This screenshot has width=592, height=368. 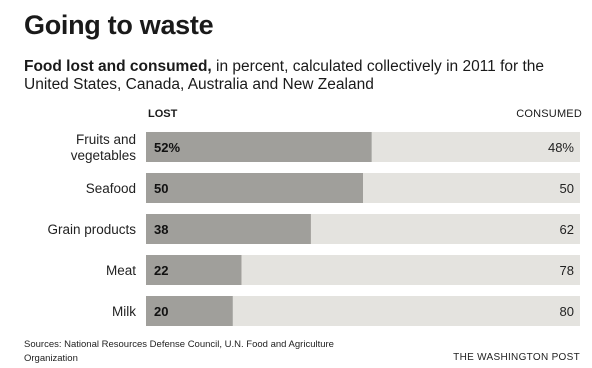 I want to click on lost-column-header: LOST, so click(x=163, y=114).